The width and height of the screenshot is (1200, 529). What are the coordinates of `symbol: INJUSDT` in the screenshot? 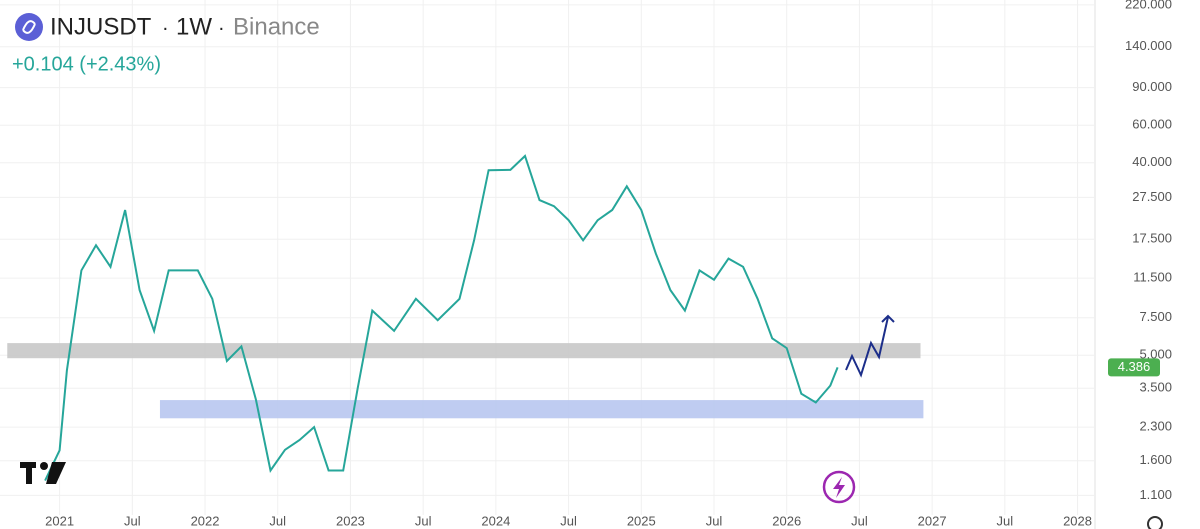 It's located at (101, 26).